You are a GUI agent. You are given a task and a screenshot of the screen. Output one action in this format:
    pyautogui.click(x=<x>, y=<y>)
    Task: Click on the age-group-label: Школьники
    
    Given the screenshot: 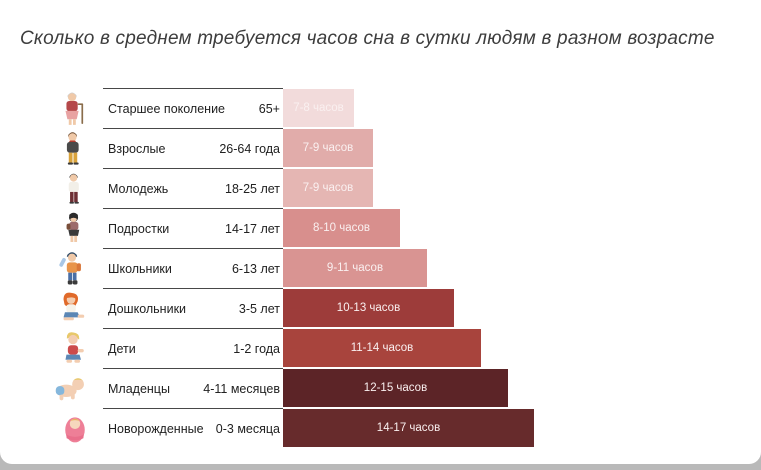 What is the action you would take?
    pyautogui.click(x=140, y=268)
    